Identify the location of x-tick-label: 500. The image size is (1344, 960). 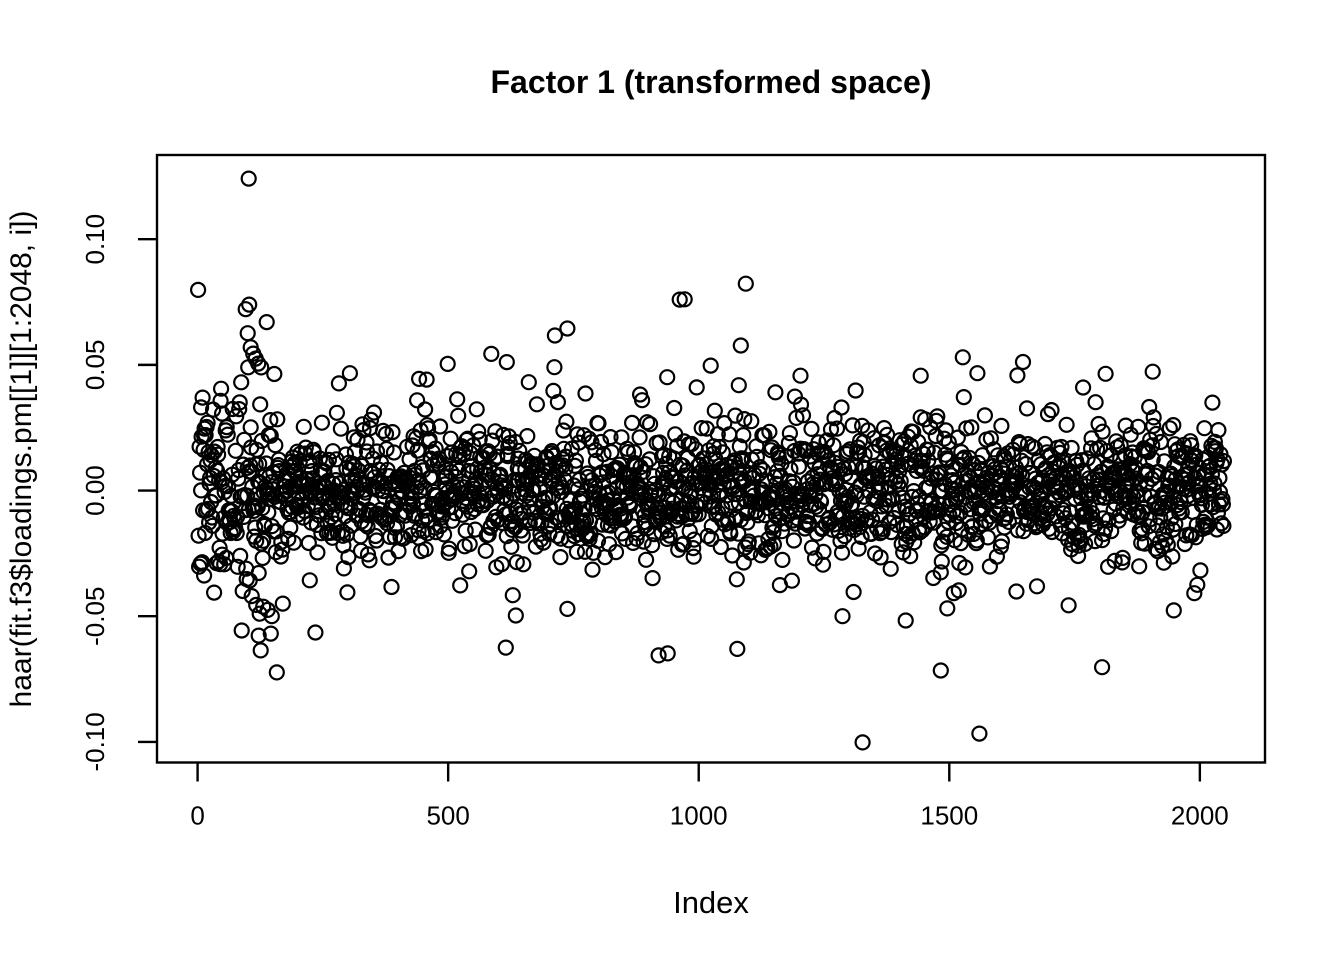
(447, 816).